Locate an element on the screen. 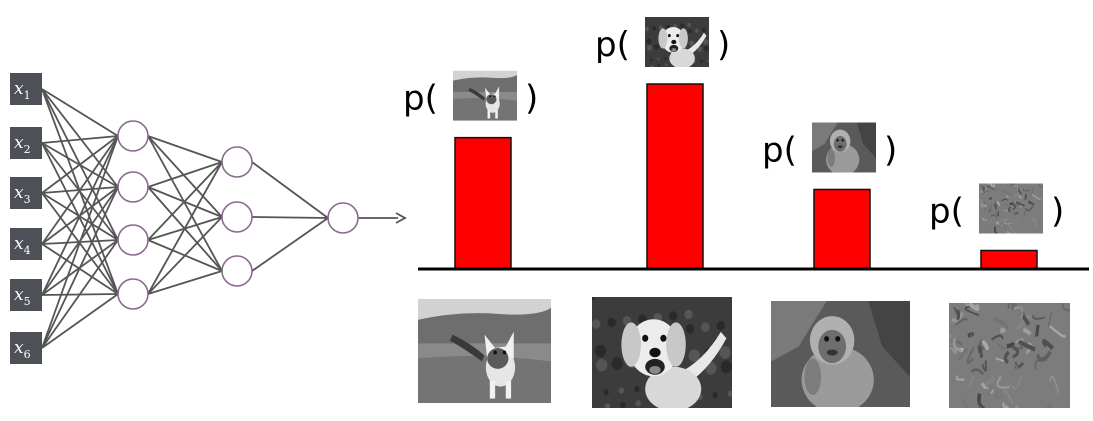 Image resolution: width=1093 pixels, height=421 pixels. input-node: x2 is located at coordinates (26, 143).